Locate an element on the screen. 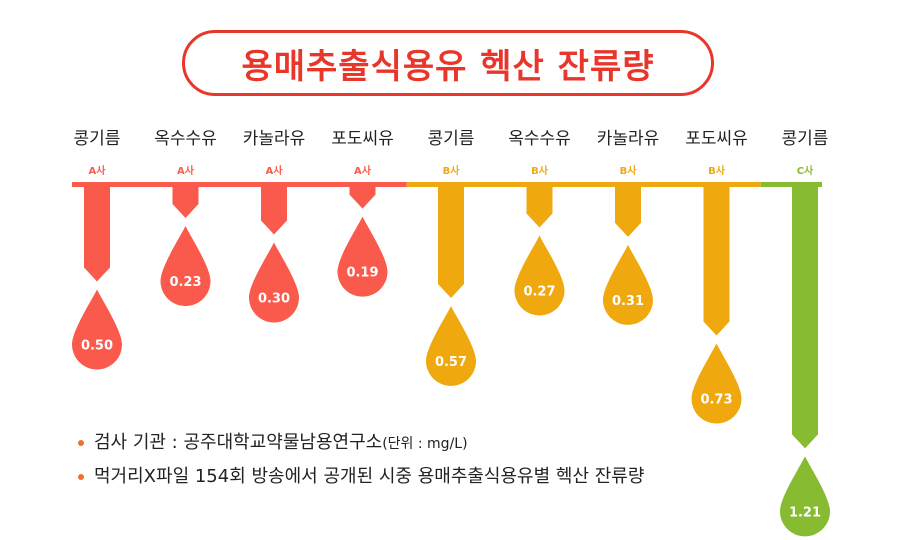  source-text: 검사 기관 : 공주대학교약물남용연구소 is located at coordinates (238, 442).